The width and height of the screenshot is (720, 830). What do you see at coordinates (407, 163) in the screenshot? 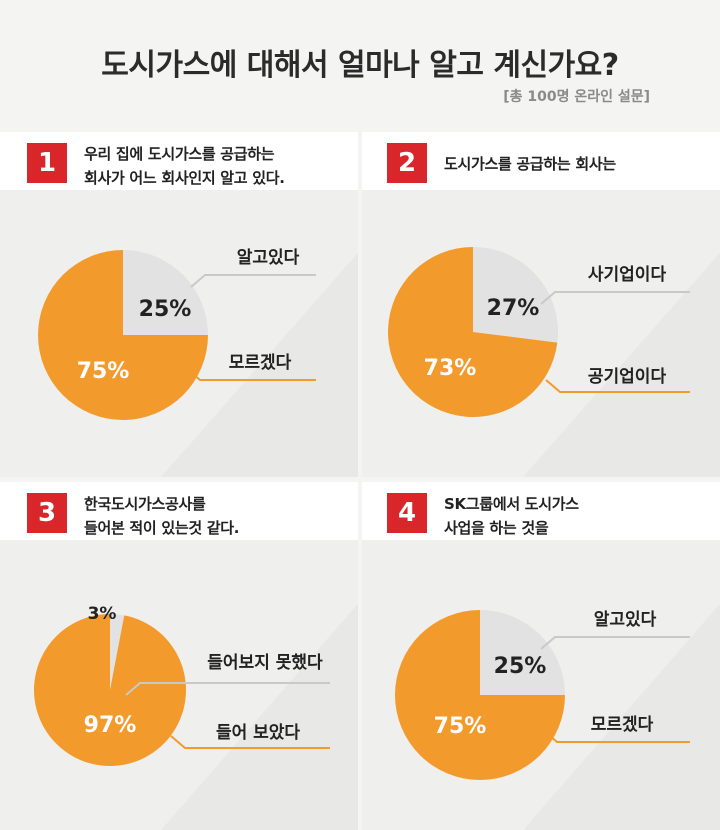
I see `question-2-number: 2` at bounding box center [407, 163].